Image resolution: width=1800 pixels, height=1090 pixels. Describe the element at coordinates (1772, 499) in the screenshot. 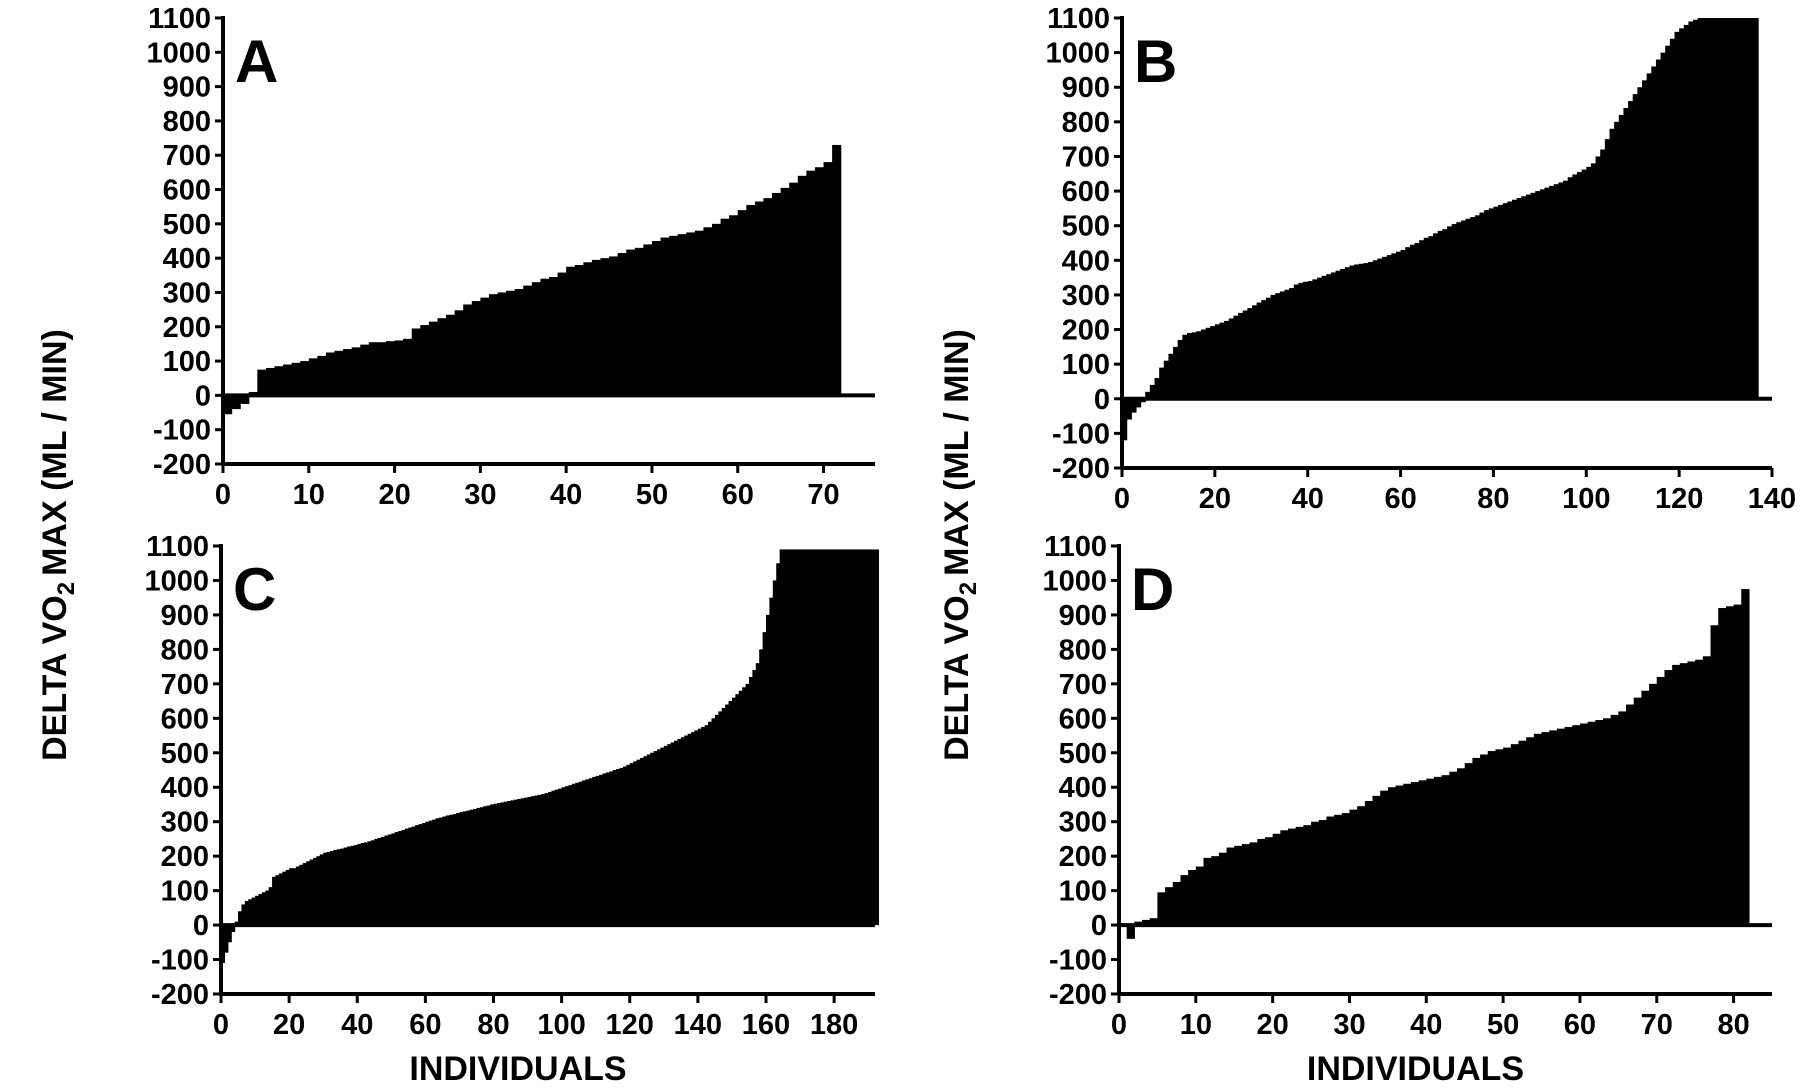

I see `x-tick-label: 140` at that location.